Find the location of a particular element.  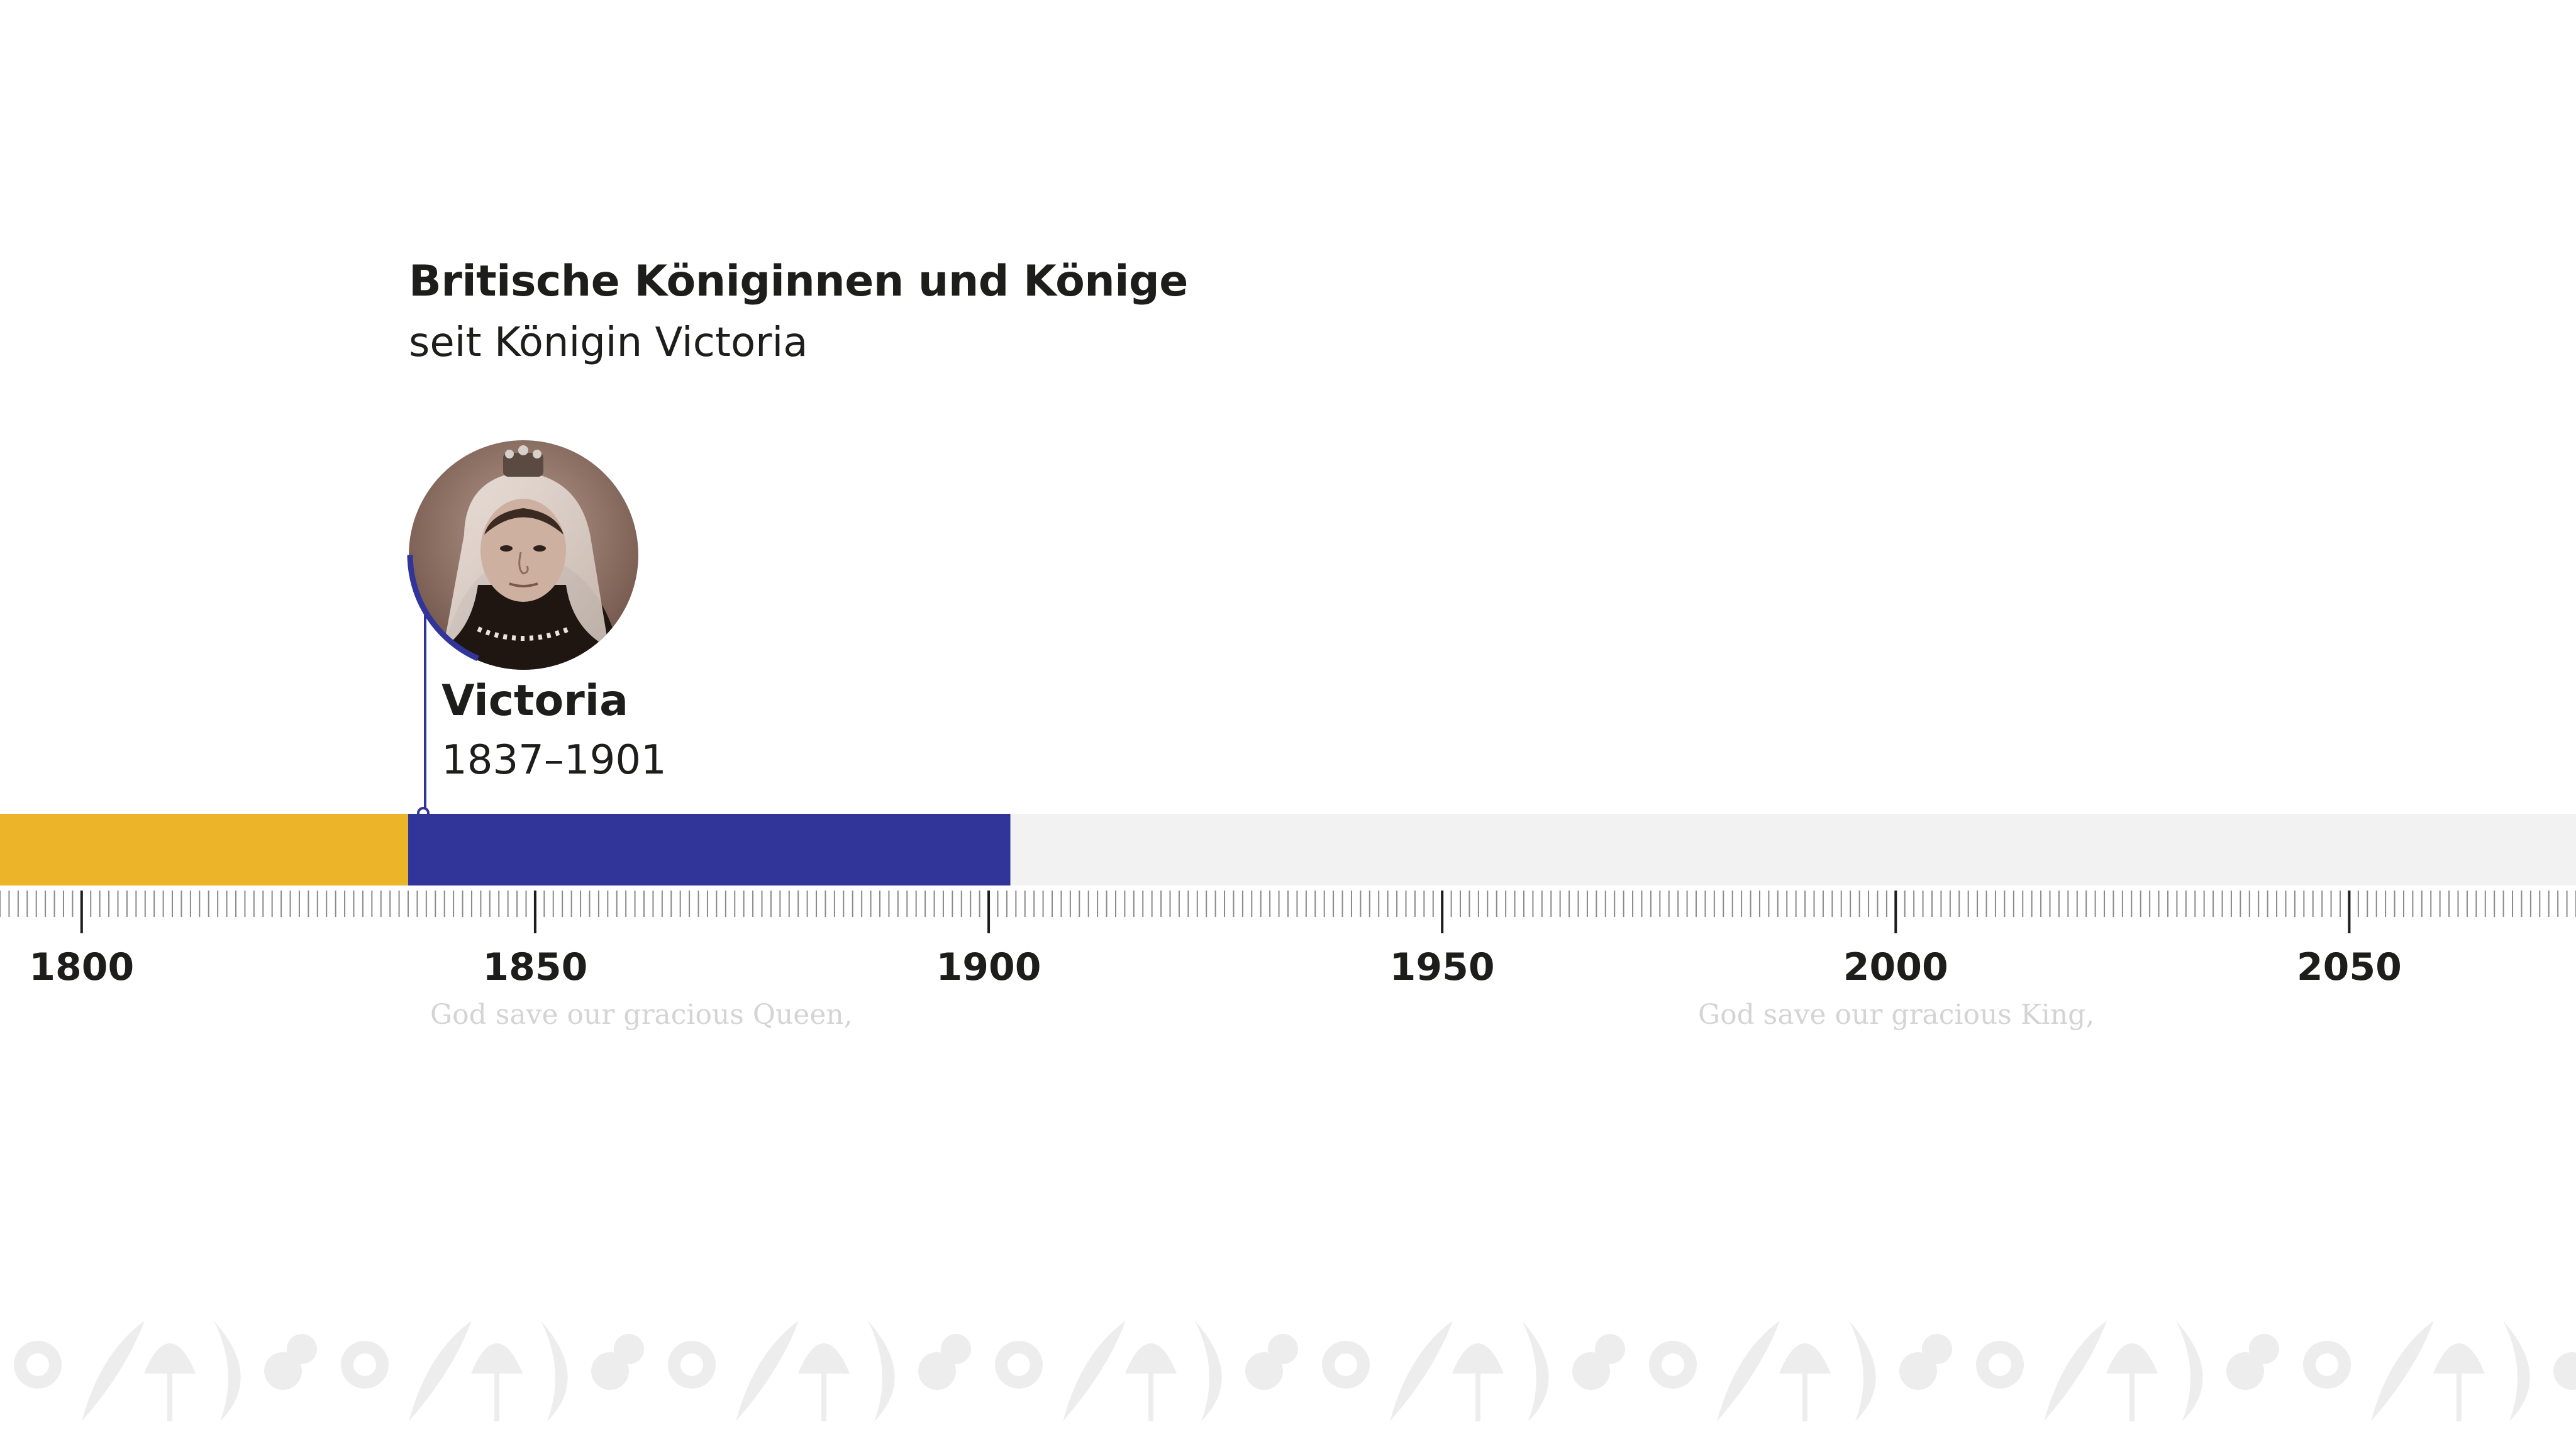

portrait-arc is located at coordinates (443, 608).